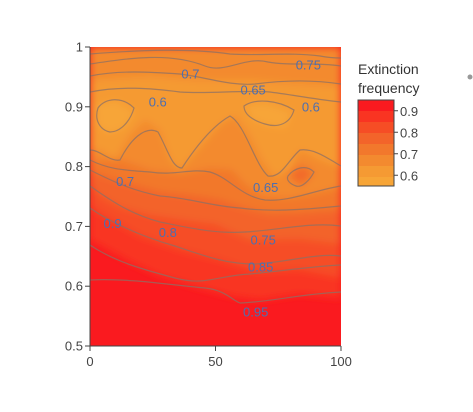  Describe the element at coordinates (74, 106) in the screenshot. I see `y-tick-label: 0.9` at that location.